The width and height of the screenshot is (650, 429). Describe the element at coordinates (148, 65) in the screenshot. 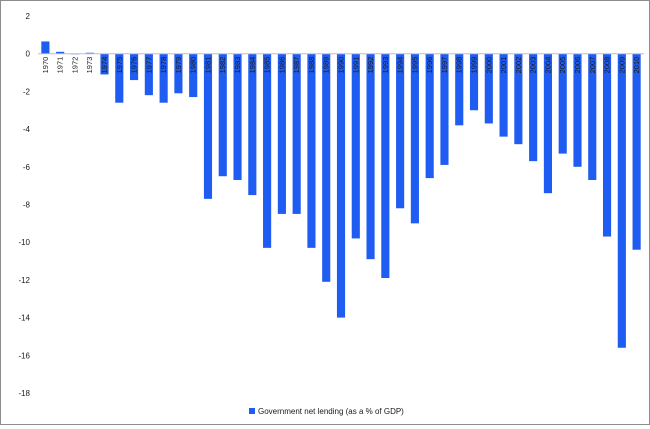

I see `x-category-label: 1977` at that location.